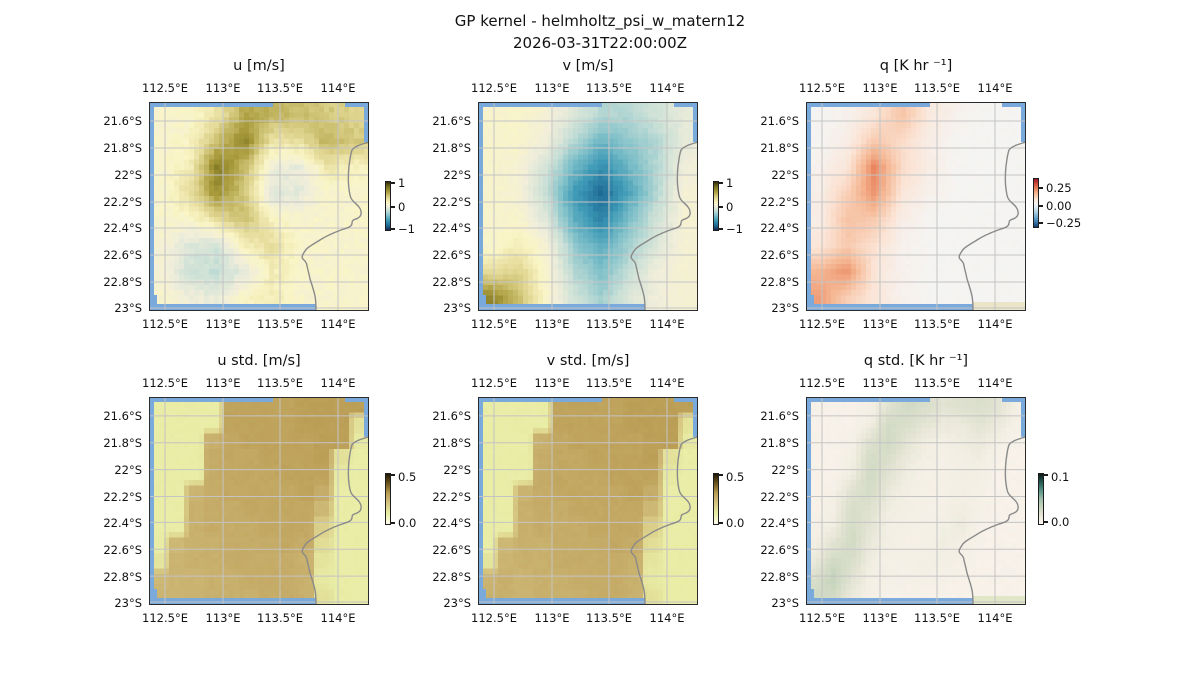 The width and height of the screenshot is (1200, 700). What do you see at coordinates (1068, 204) in the screenshot?
I see `colorbar-q: 0.25 0.00 −0.25` at bounding box center [1068, 204].